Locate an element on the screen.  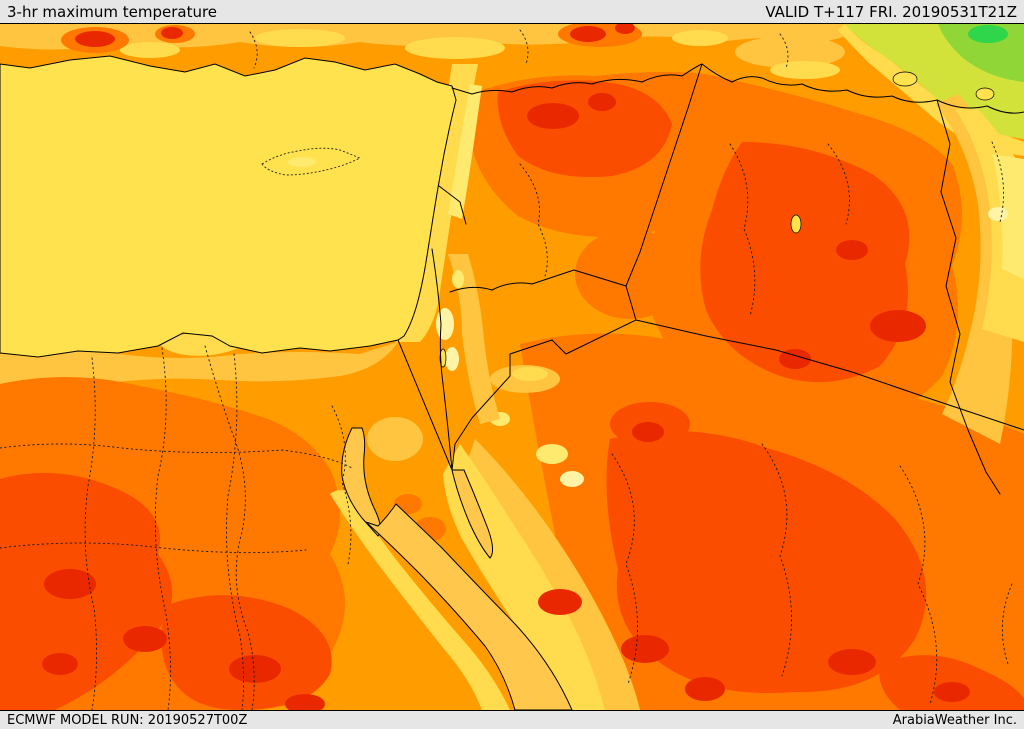
valid-time-label: VALID T+117 FRI. 20190531T21Z is located at coordinates (891, 11).